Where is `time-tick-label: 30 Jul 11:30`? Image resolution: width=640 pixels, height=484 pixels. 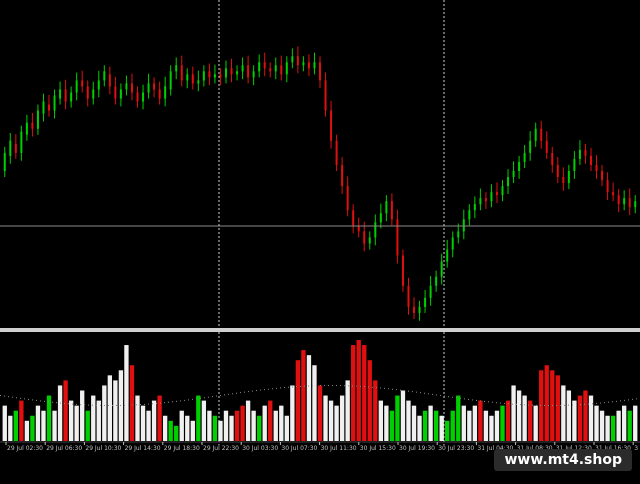
time-tick-label: 30 Jul 11:30 is located at coordinates (339, 448).